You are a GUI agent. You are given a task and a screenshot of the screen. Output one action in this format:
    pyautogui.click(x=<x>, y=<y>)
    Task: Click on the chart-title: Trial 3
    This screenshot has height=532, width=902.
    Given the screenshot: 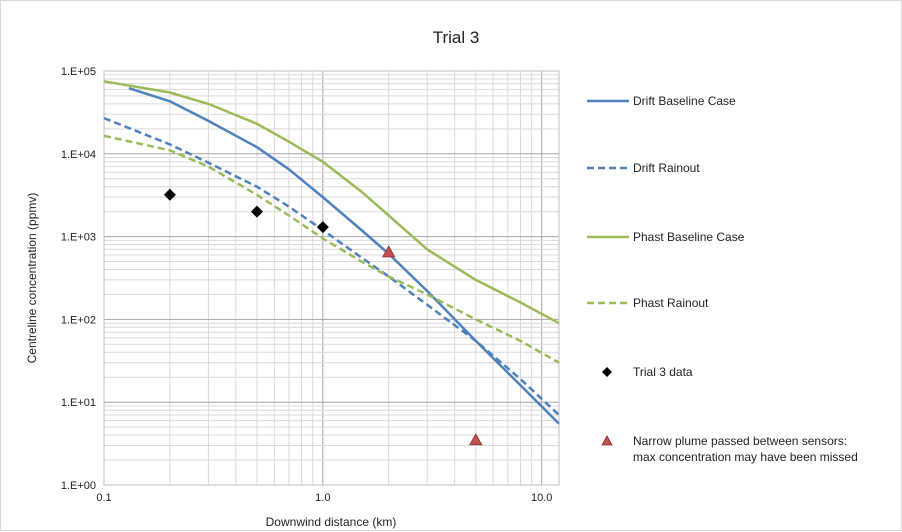 What is the action you would take?
    pyautogui.click(x=456, y=37)
    